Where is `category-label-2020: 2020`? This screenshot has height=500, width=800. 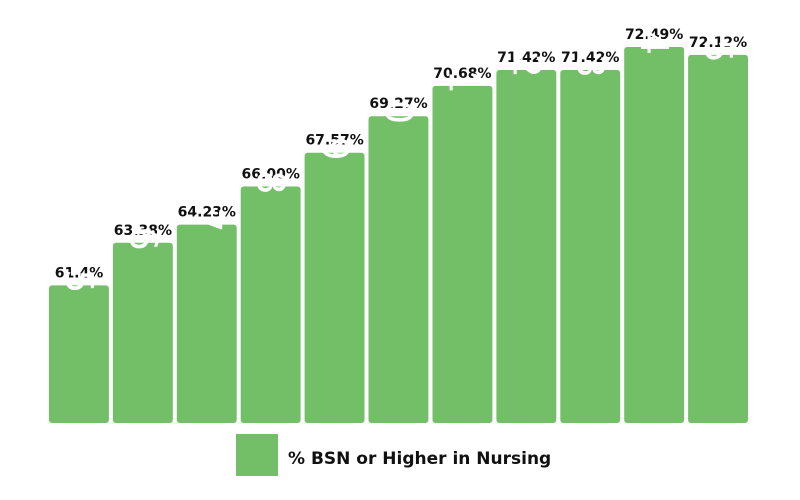
category-label-2020: 2020 is located at coordinates (399, 75).